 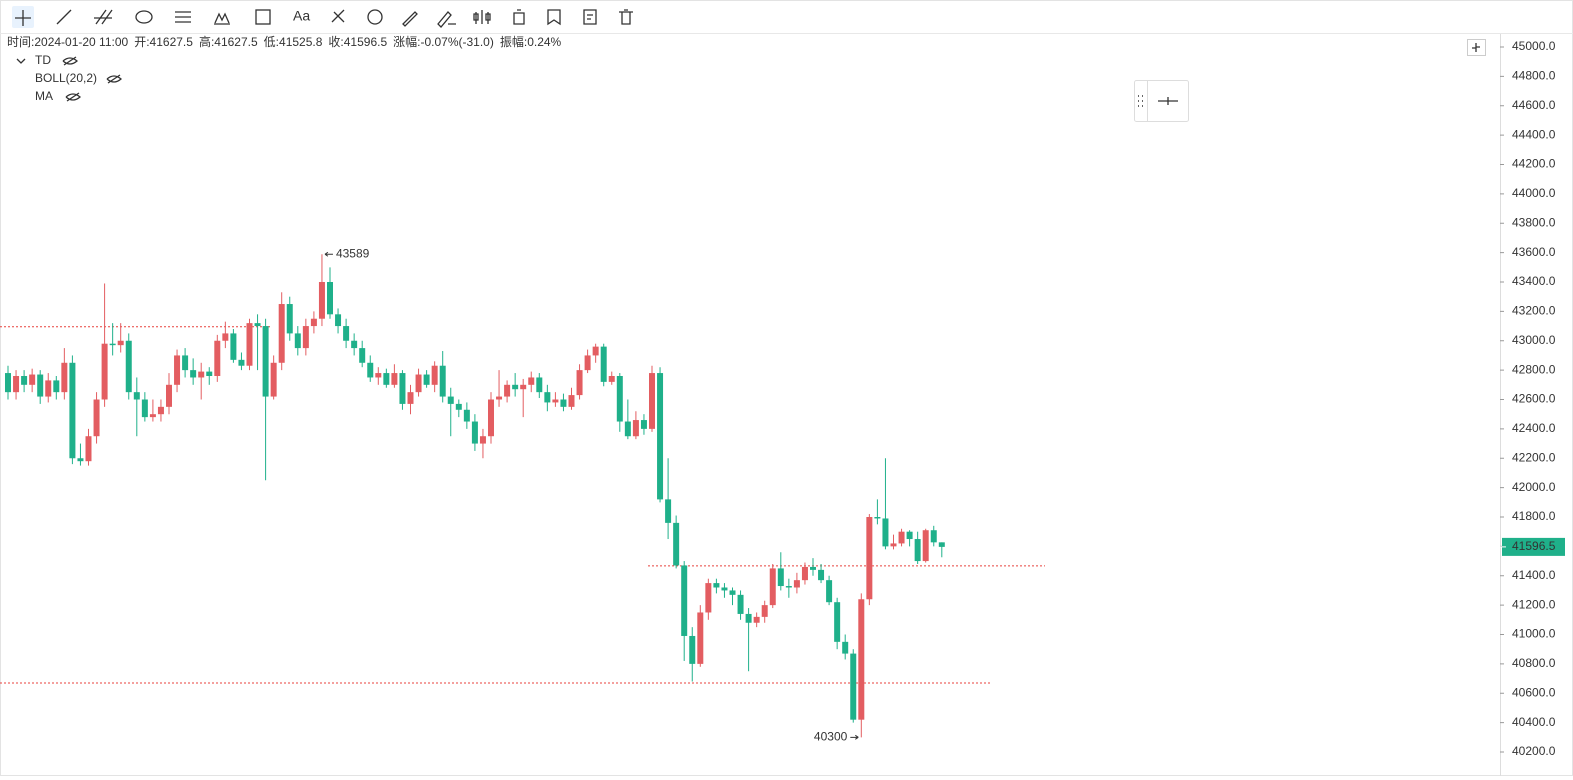 I want to click on y-tick-label: 44800.0, so click(x=1534, y=76).